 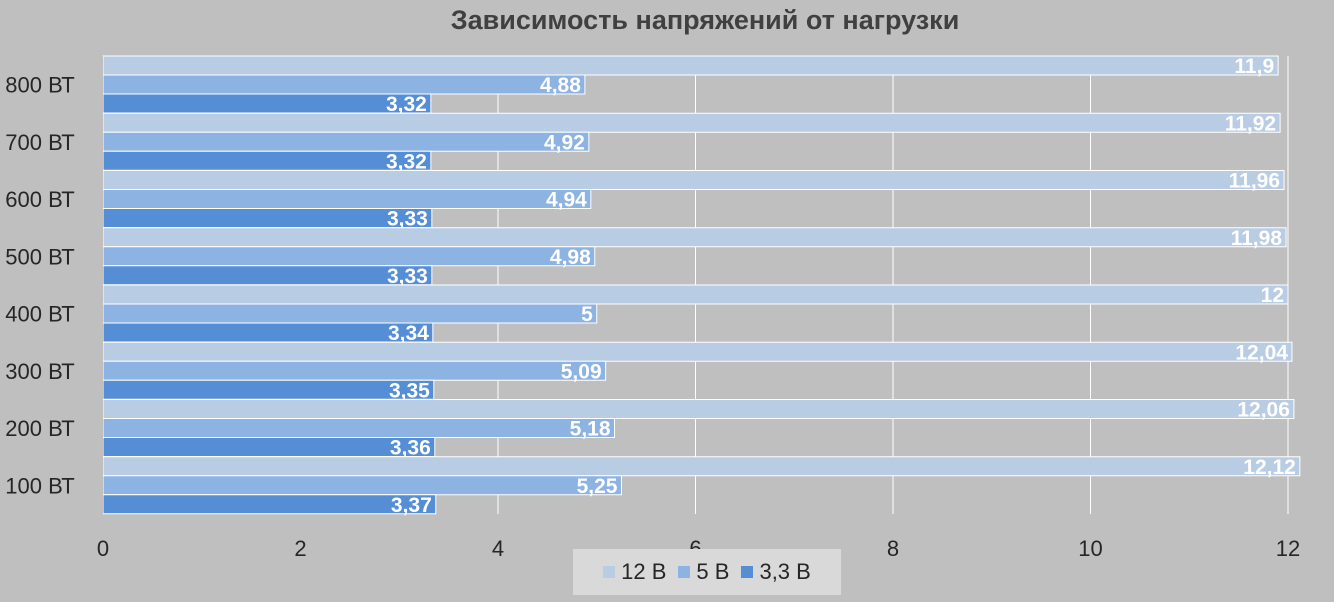 What do you see at coordinates (39, 371) in the screenshot?
I see `category-label: 300 ВТ` at bounding box center [39, 371].